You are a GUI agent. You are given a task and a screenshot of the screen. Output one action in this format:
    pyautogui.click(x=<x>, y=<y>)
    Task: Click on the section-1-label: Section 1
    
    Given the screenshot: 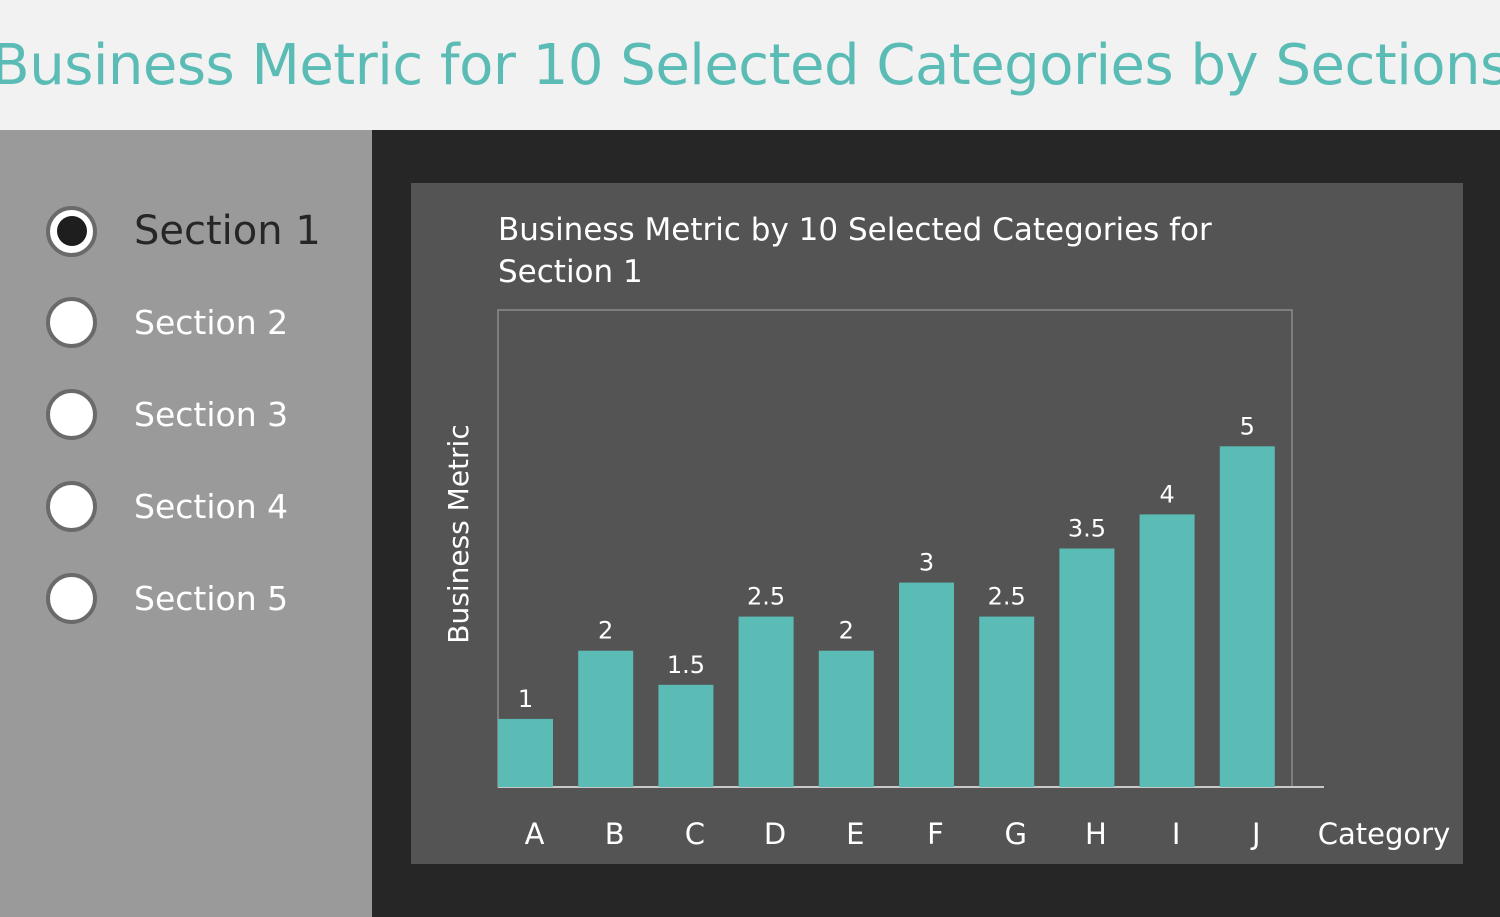 What is the action you would take?
    pyautogui.click(x=227, y=231)
    